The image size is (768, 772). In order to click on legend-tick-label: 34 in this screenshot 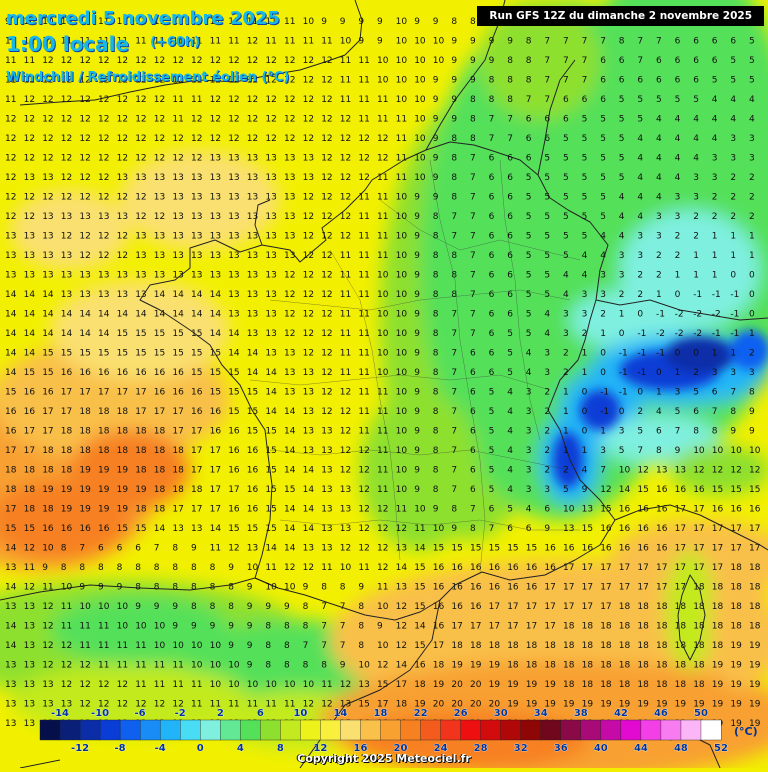, I will do `click(541, 713)`.